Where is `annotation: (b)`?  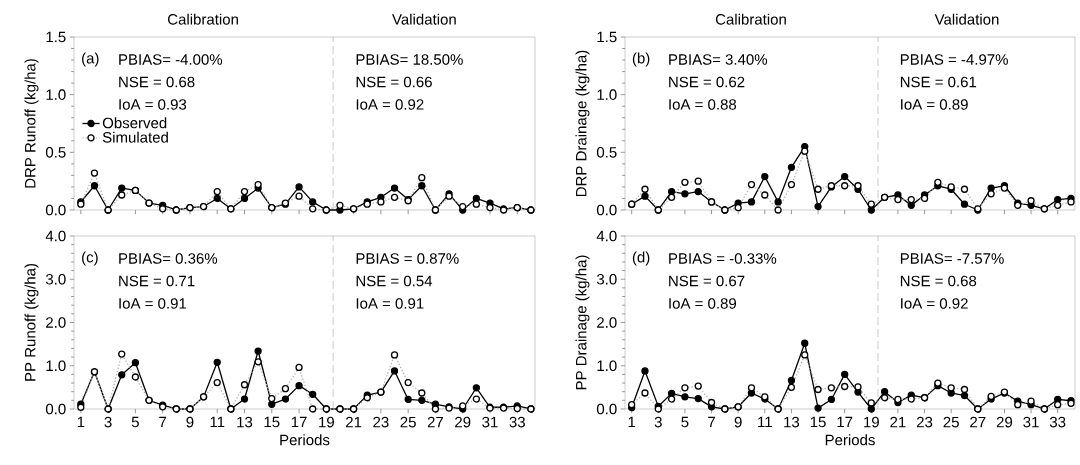
annotation: (b) is located at coordinates (641, 59).